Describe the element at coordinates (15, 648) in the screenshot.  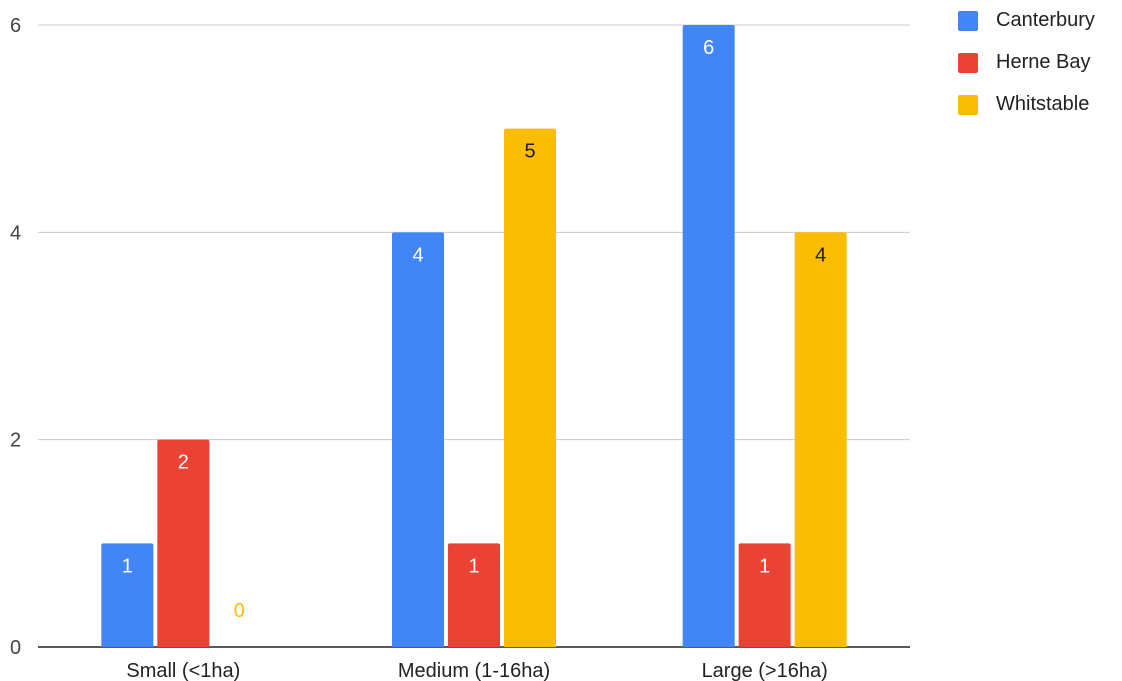
I see `y-tick-label: 0` at that location.